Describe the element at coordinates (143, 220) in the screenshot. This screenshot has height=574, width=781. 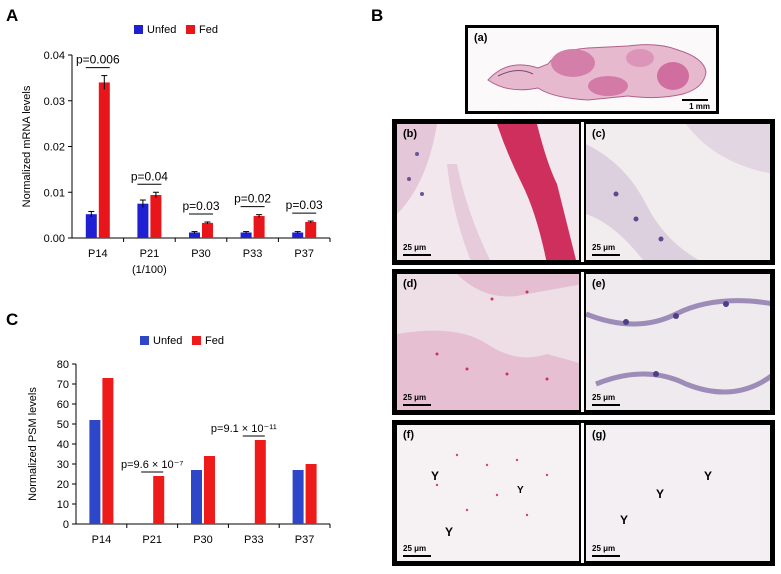
I see `bar-unfed-p21` at that location.